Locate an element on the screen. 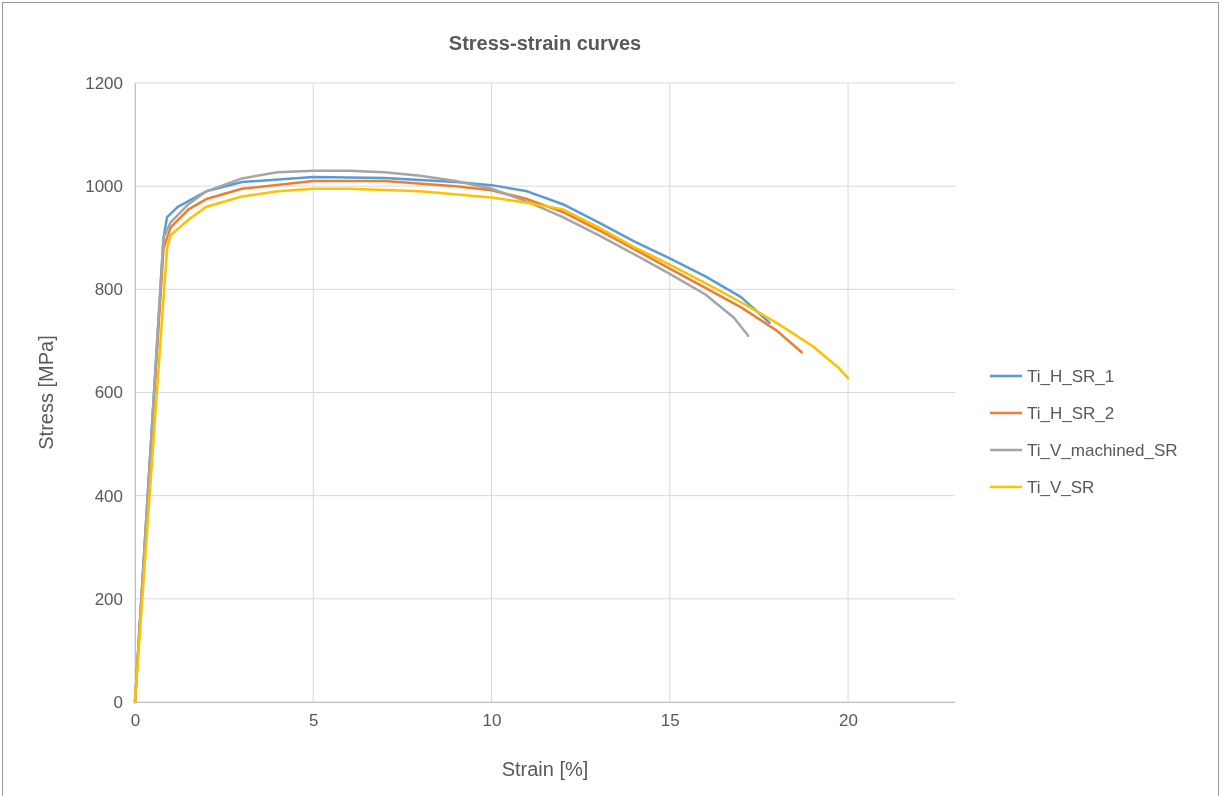 This screenshot has height=796, width=1223. x-axis-title: Strain [%] is located at coordinates (545, 769).